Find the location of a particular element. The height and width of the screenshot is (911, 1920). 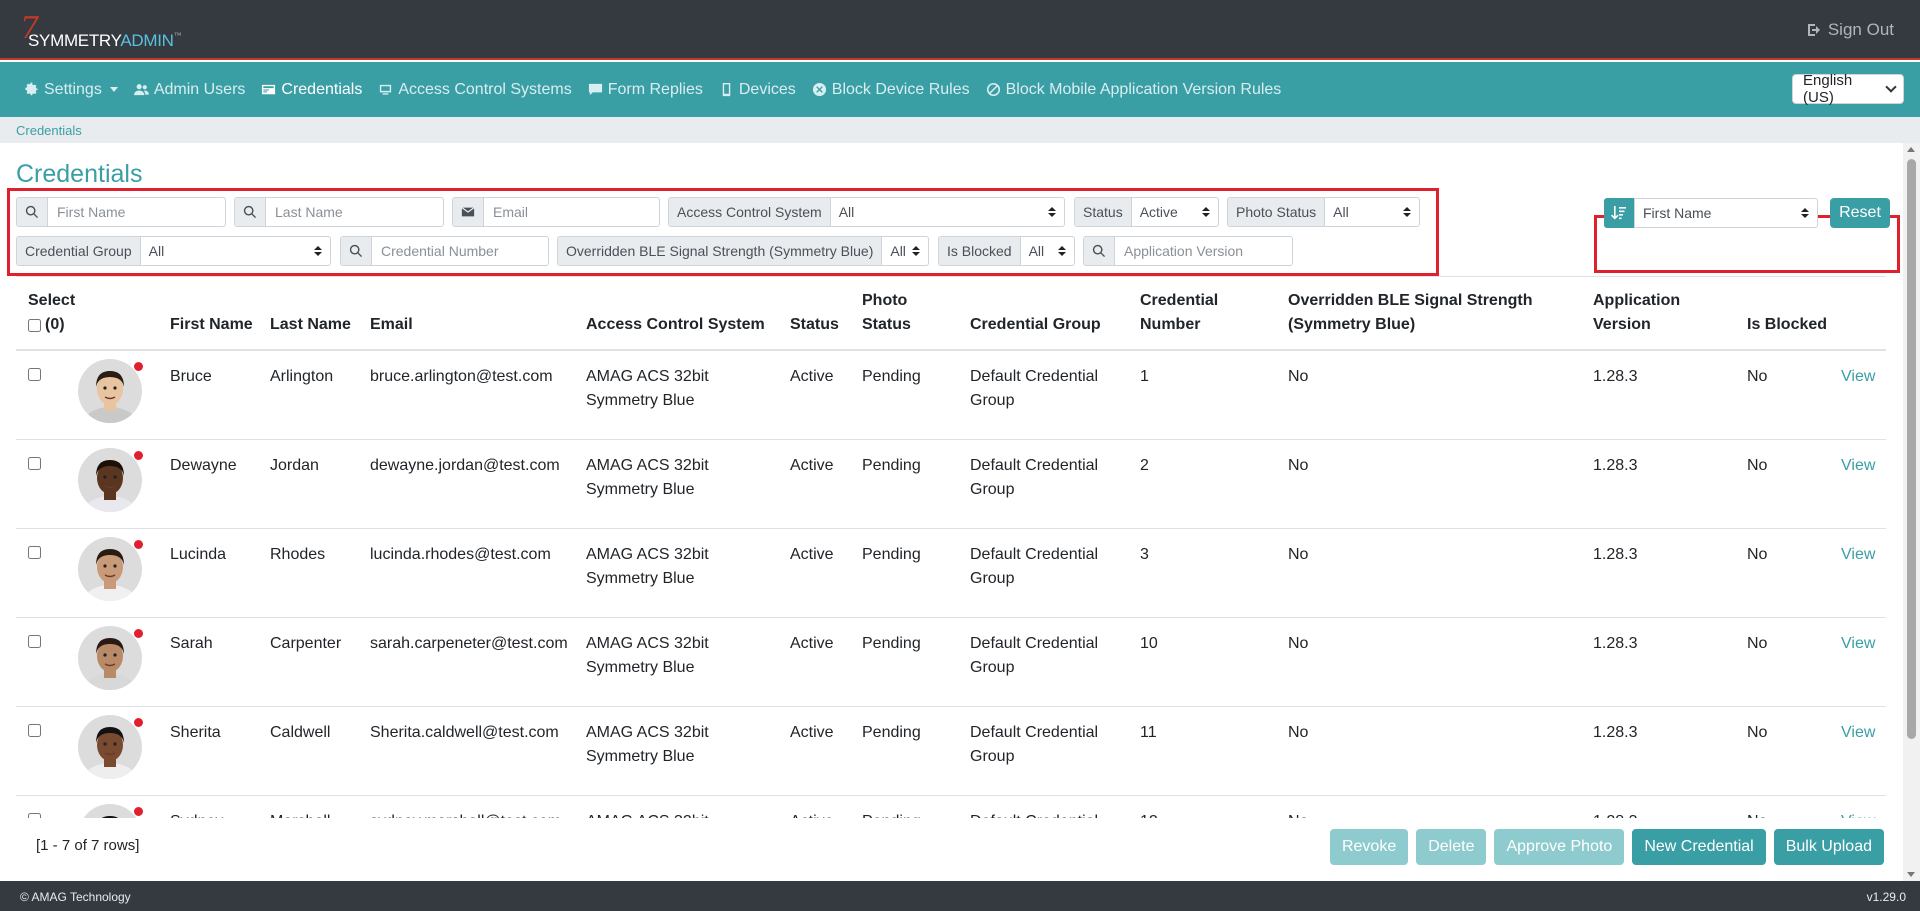

last-name-input: Last Name is located at coordinates (309, 212).